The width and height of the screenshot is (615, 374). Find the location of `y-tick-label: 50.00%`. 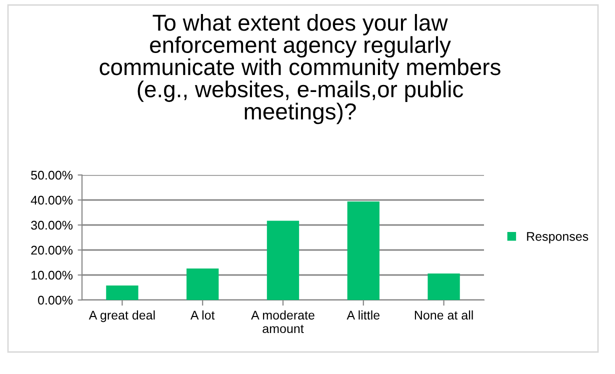

y-tick-label: 50.00% is located at coordinates (52, 175).